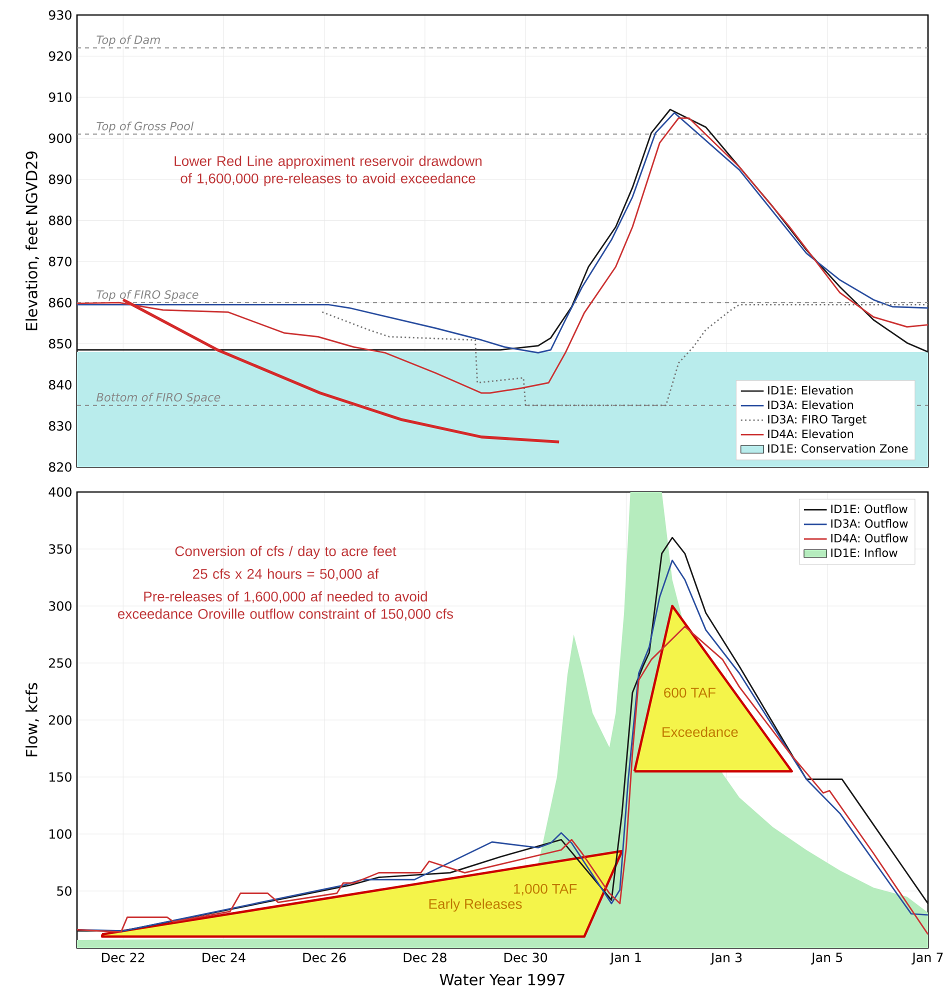  What do you see at coordinates (60, 56) in the screenshot?
I see `y-tick-label: 920` at bounding box center [60, 56].